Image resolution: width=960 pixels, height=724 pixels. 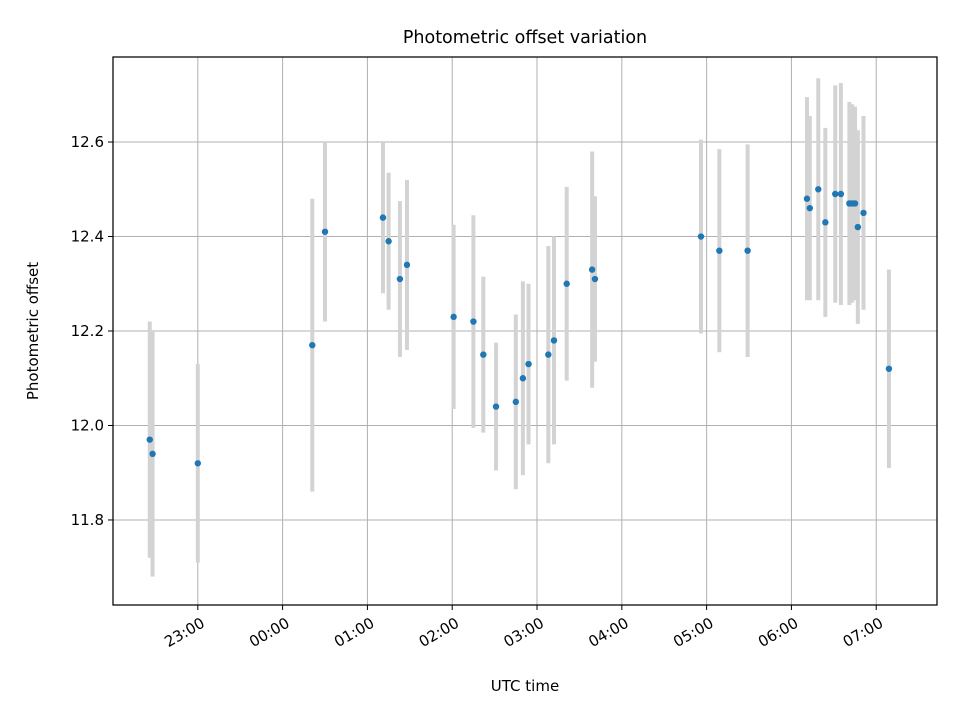 What do you see at coordinates (87, 331) in the screenshot?
I see `y-tick-label: 12.2` at bounding box center [87, 331].